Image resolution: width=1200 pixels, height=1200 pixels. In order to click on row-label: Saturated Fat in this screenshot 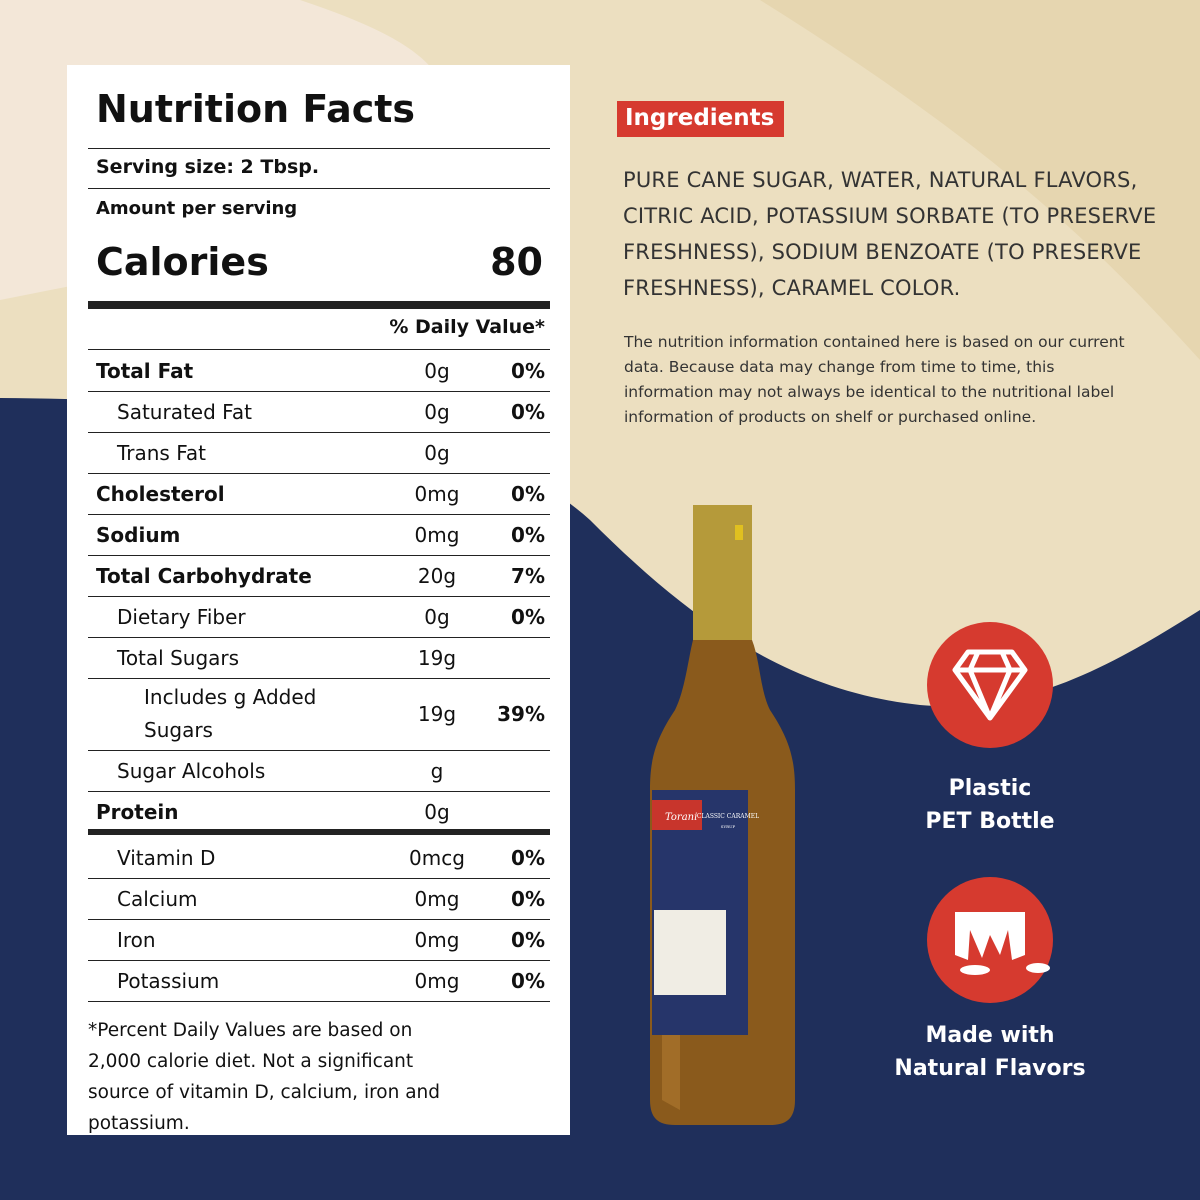, I will do `click(184, 411)`.